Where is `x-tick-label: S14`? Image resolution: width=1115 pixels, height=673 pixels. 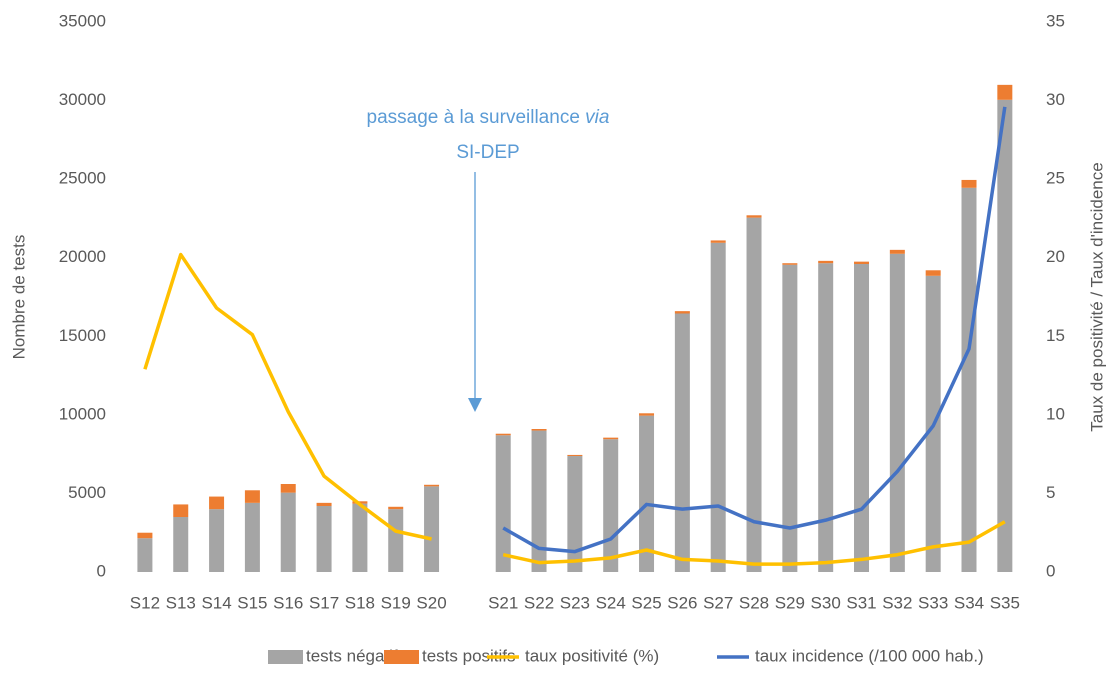
x-tick-label: S14 is located at coordinates (216, 602).